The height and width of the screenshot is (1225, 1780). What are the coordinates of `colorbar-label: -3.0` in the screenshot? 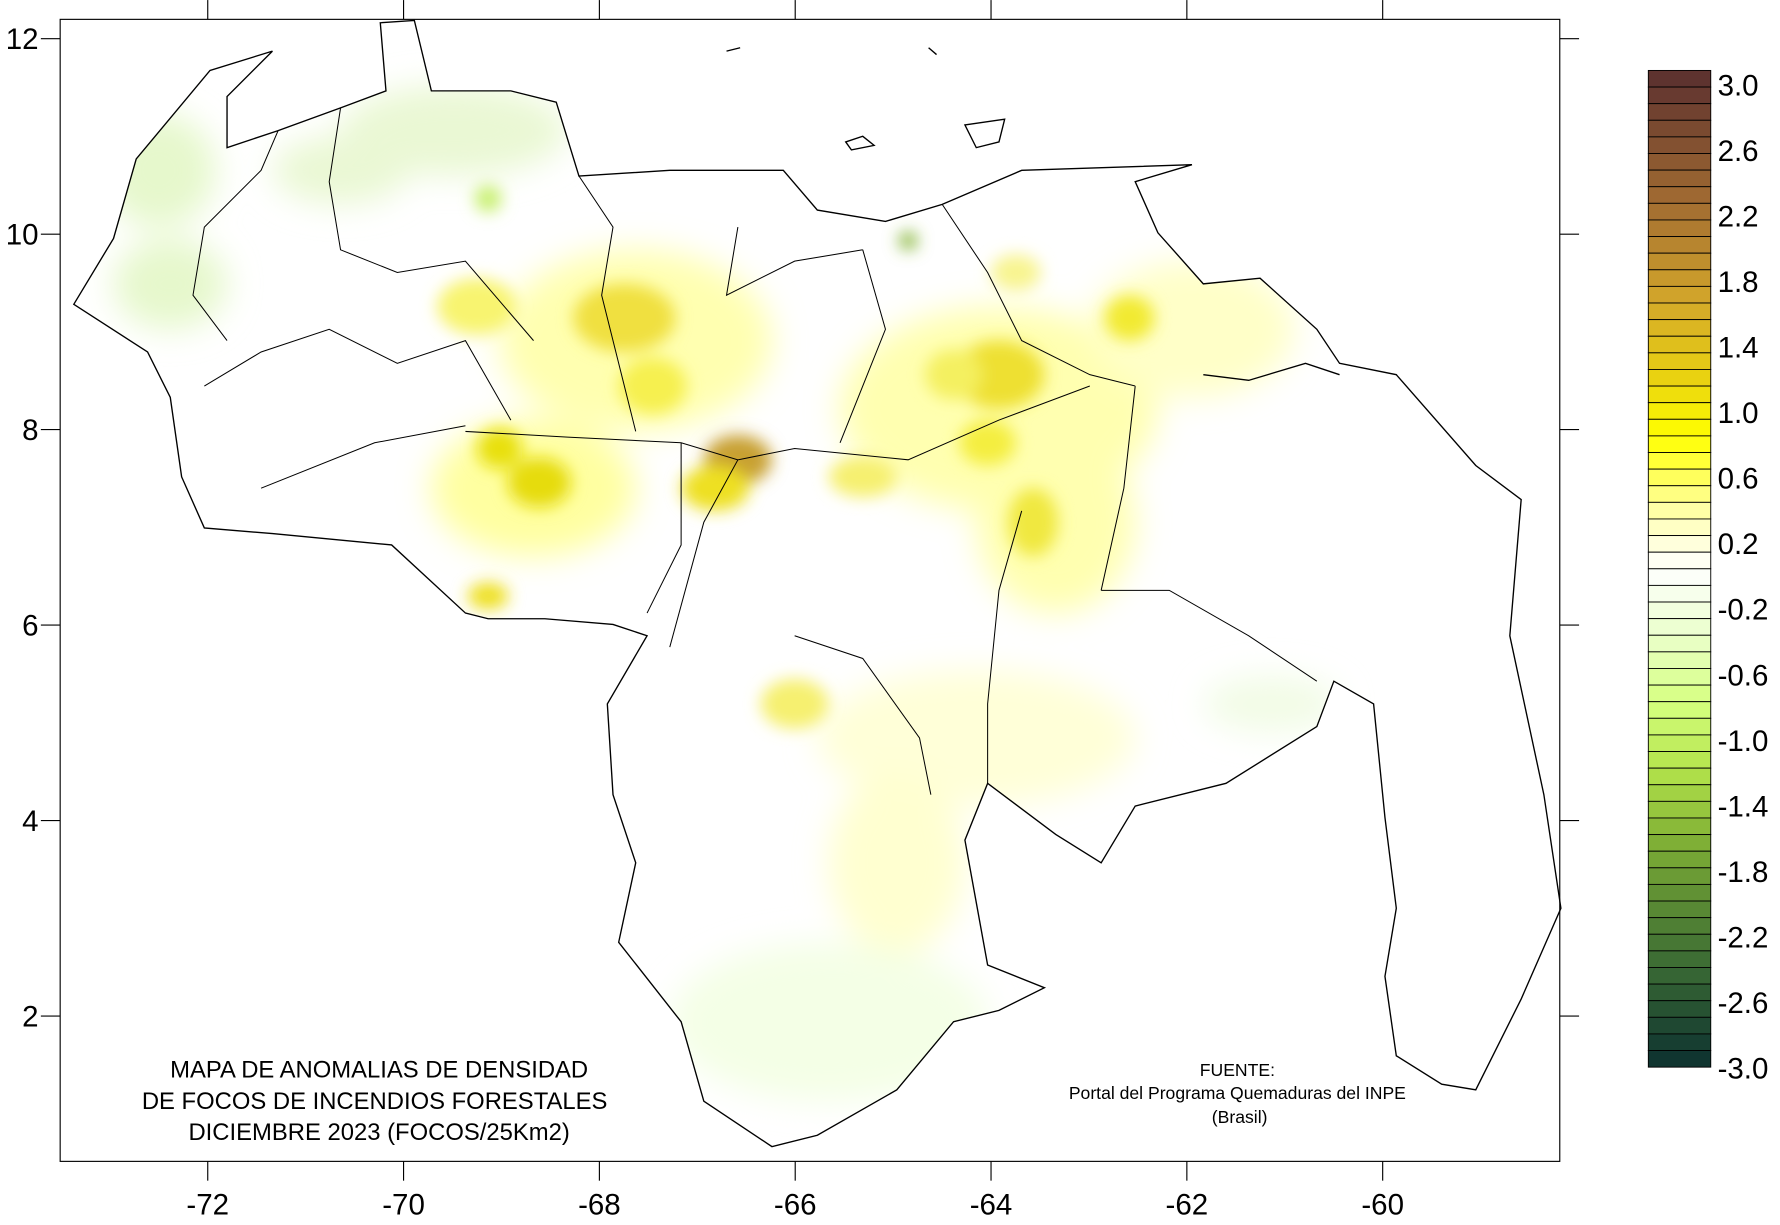 It's located at (1743, 1069).